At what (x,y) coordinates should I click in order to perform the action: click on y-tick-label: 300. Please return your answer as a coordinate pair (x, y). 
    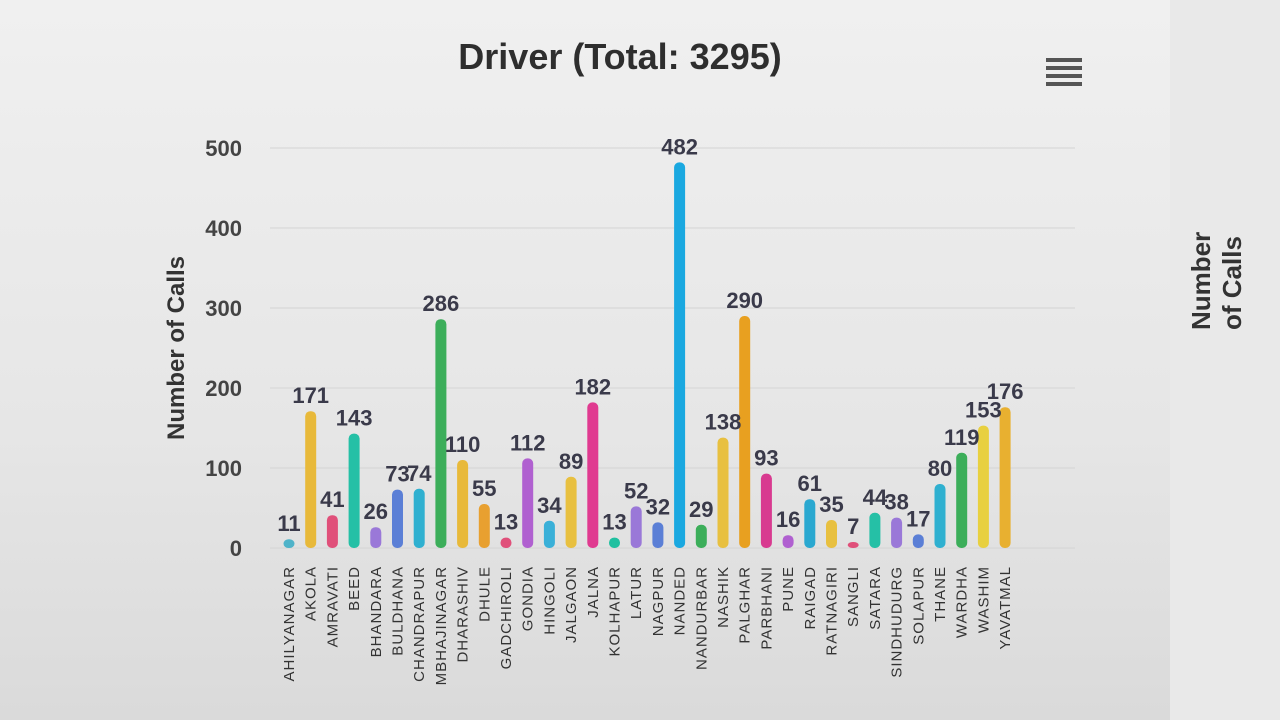
    Looking at the image, I should click on (223, 308).